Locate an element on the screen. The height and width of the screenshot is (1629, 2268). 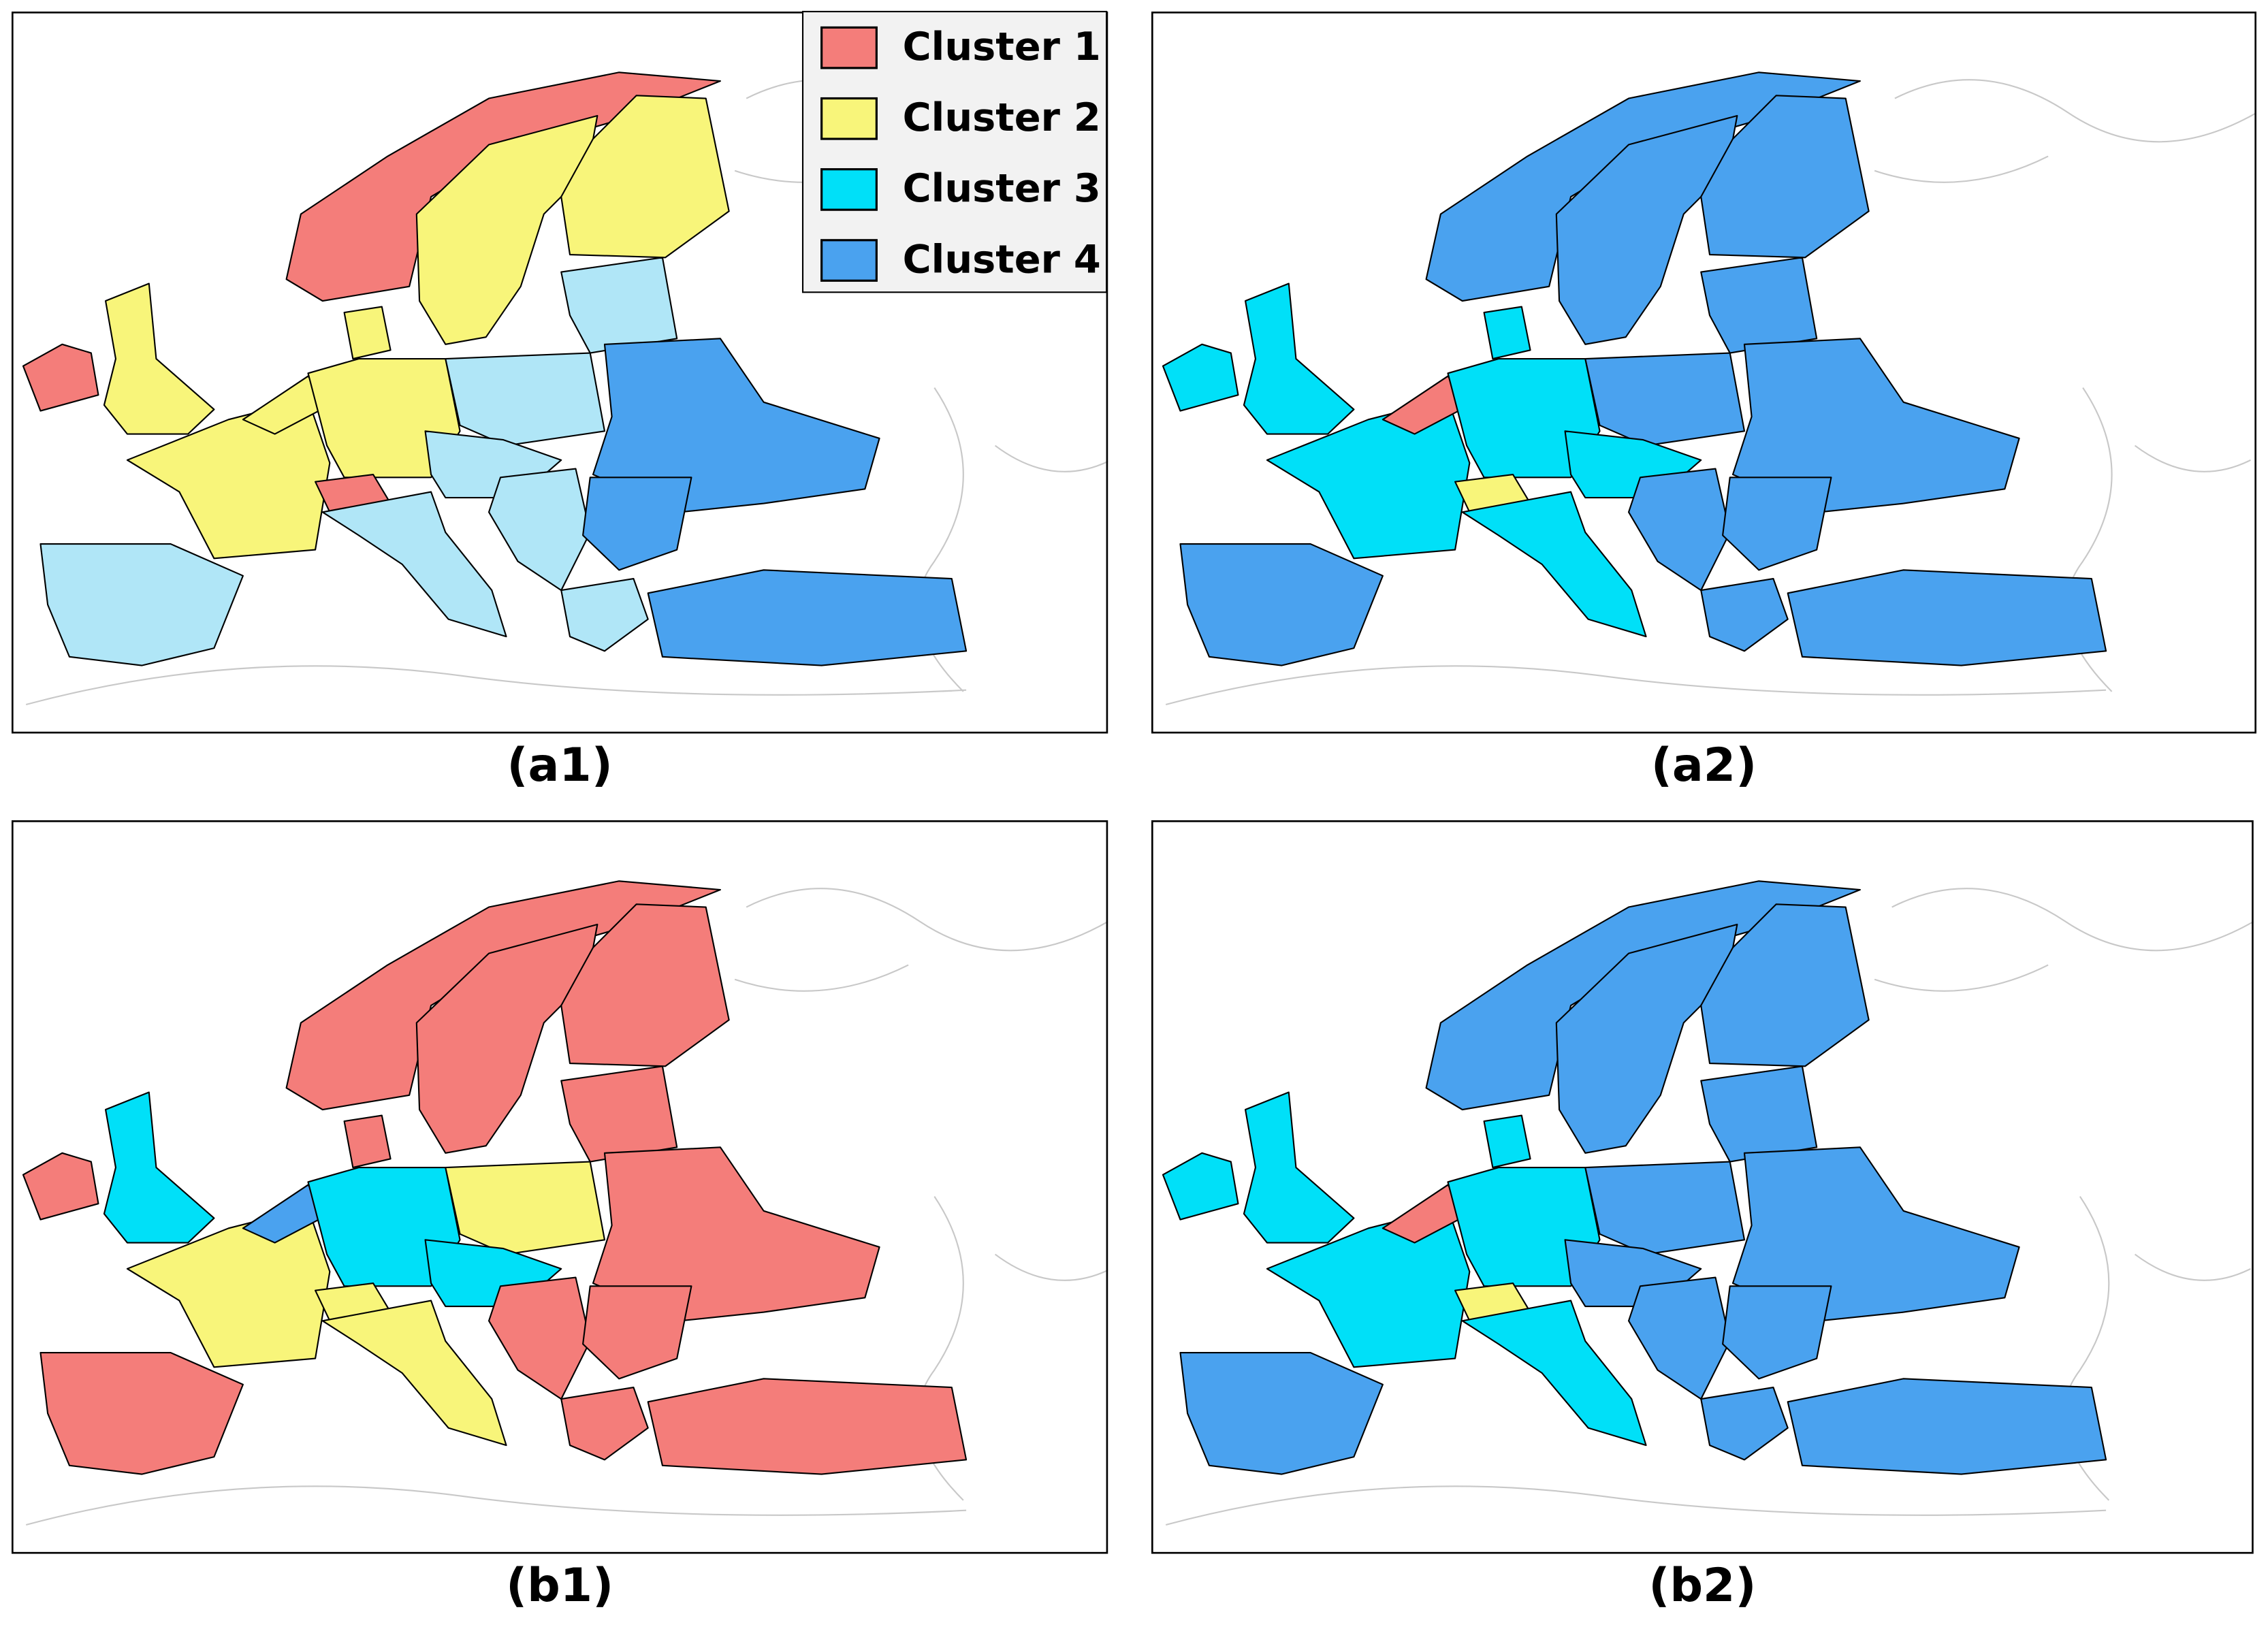
legend-label: Cluster 4 is located at coordinates (1002, 259).